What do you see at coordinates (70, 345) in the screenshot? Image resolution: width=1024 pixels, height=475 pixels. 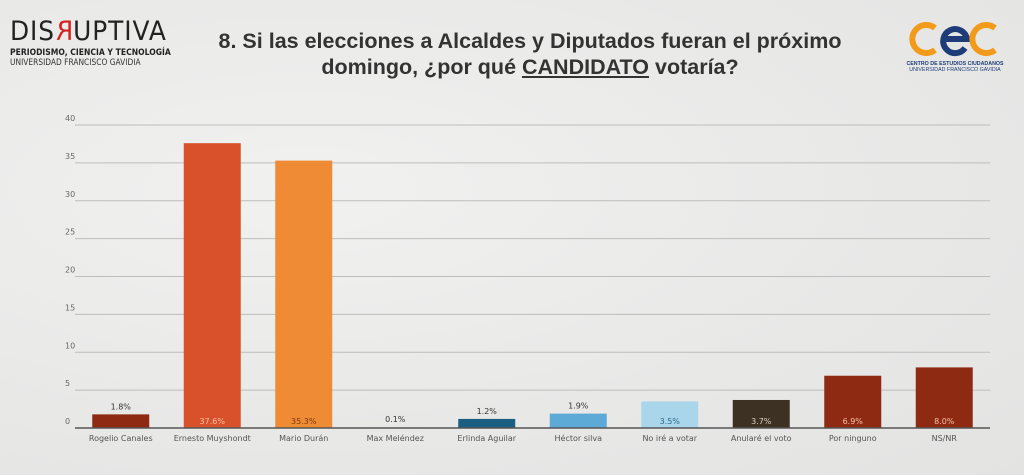 I see `y-tick-label: 10` at bounding box center [70, 345].